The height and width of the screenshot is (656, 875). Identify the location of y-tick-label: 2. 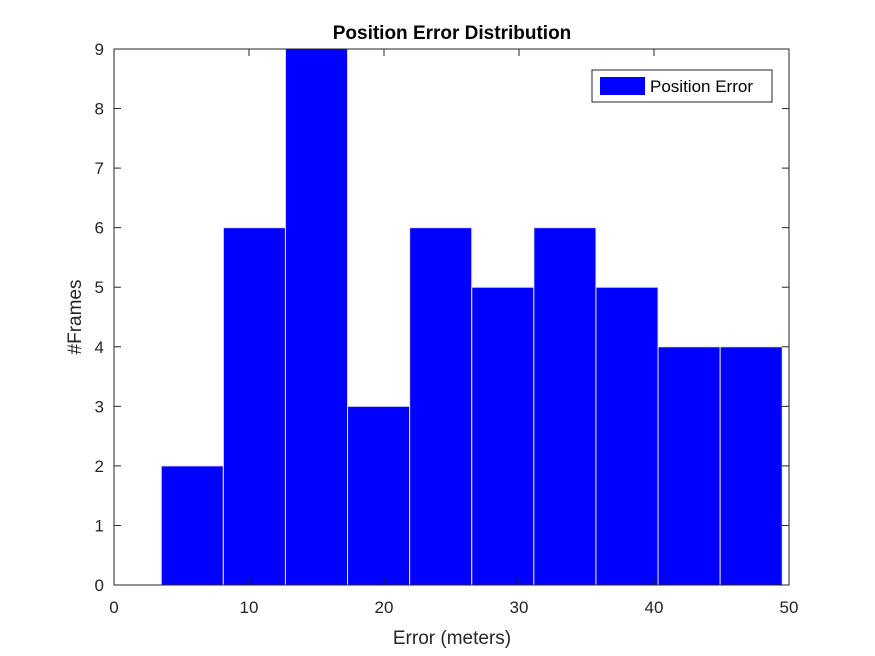
(99, 466).